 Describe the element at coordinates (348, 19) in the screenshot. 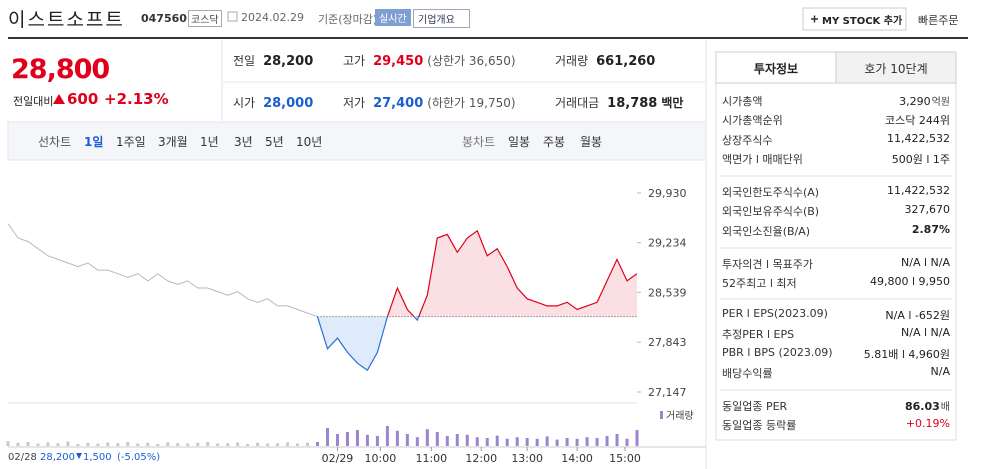

I see `date-note: 기준(장마감)` at that location.